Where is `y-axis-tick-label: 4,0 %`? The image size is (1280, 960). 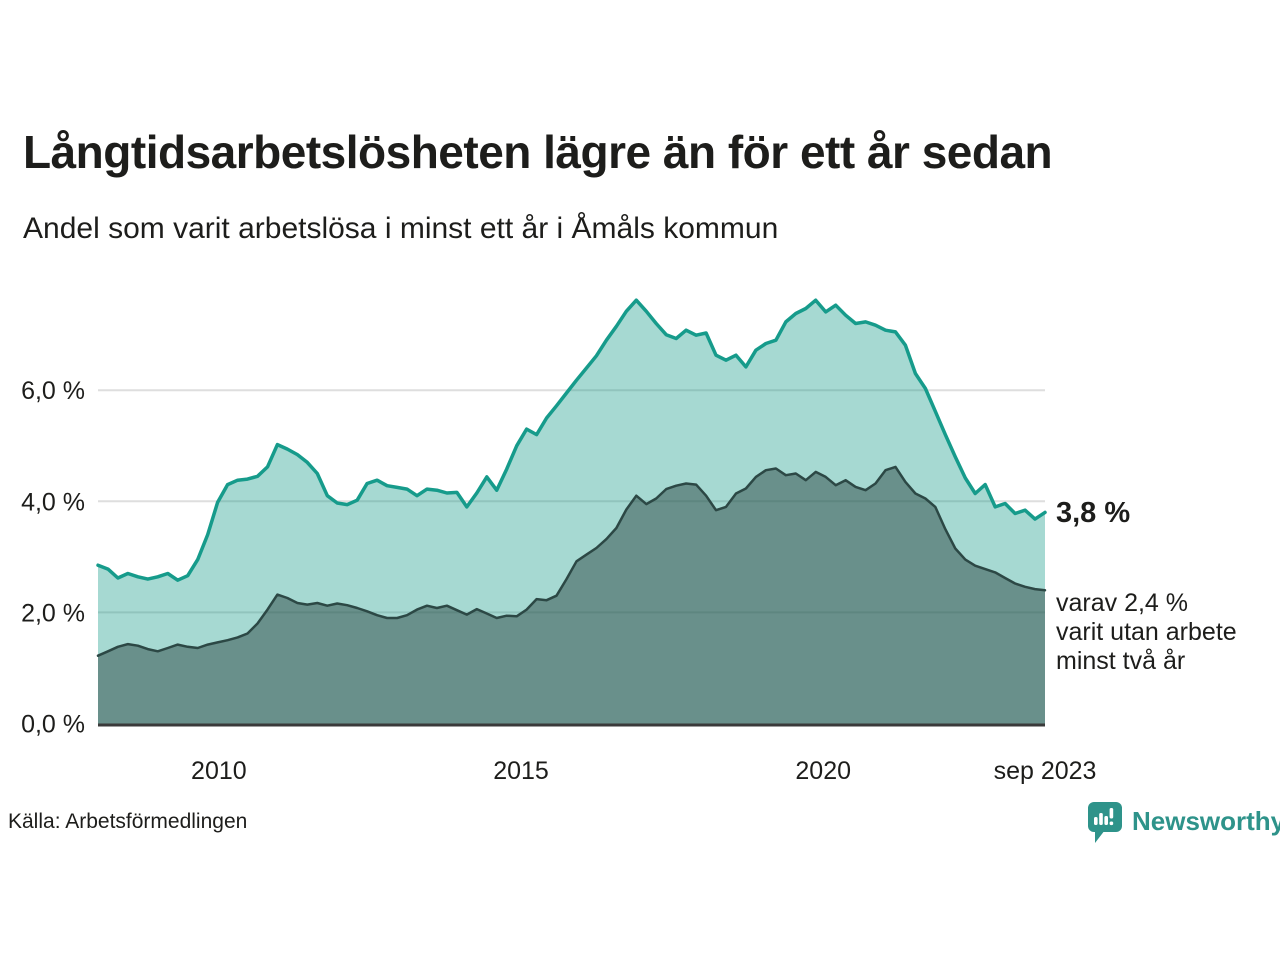
y-axis-tick-label: 4,0 % is located at coordinates (53, 502).